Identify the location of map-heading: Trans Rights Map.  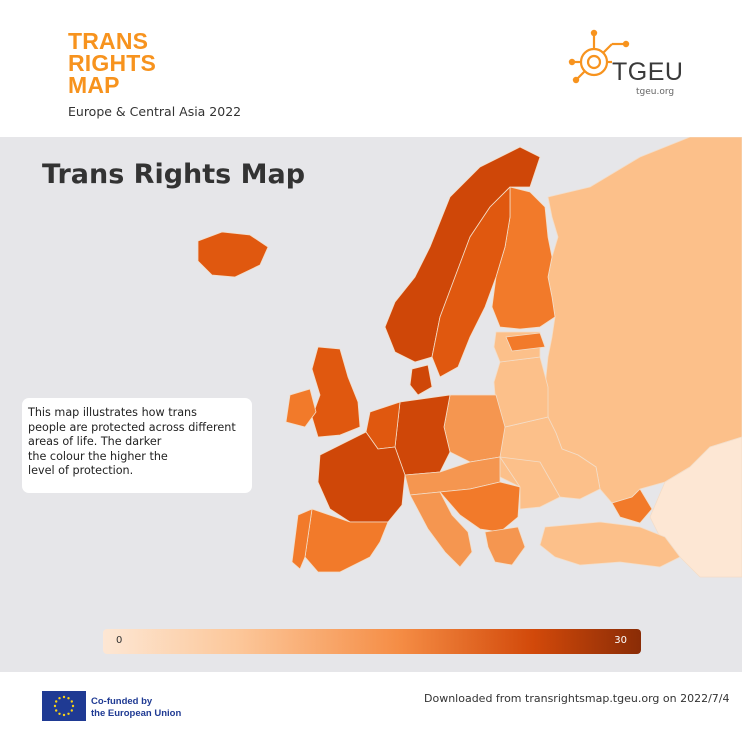
(174, 174).